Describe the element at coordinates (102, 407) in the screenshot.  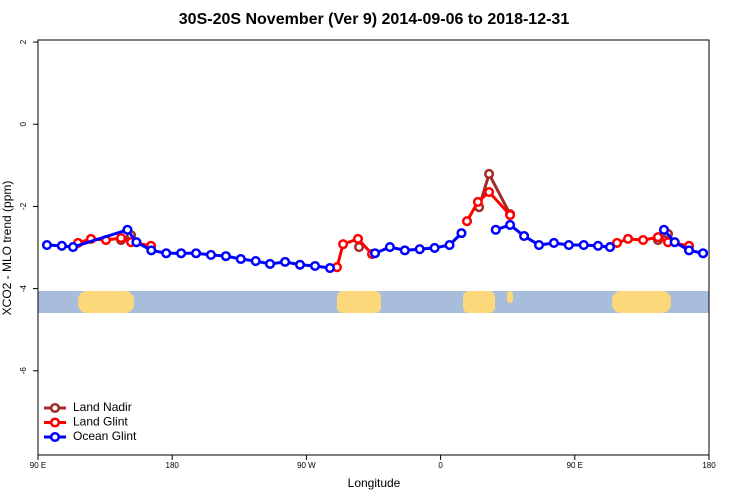
I see `legend-label: Land Nadir` at that location.